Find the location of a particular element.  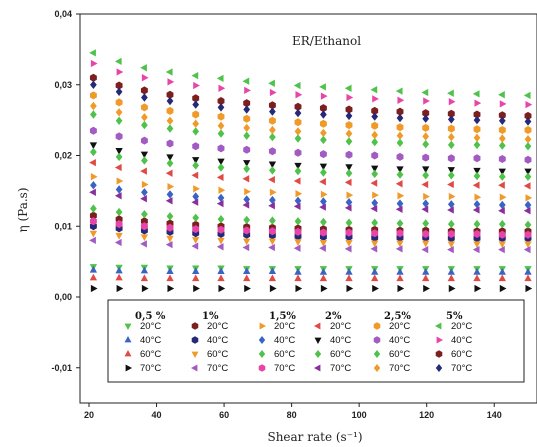

x-tick-label: 140 is located at coordinates (494, 415).